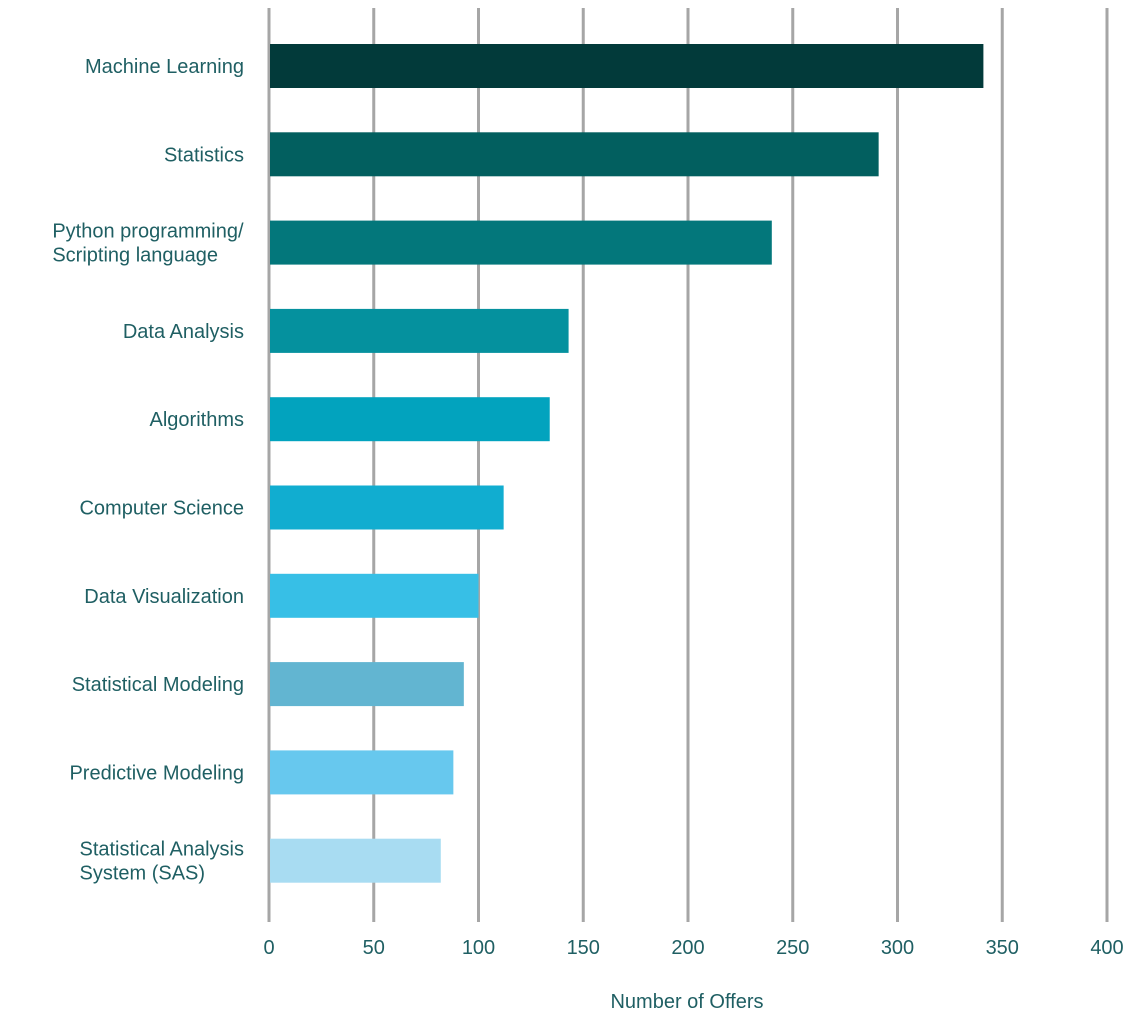 The height and width of the screenshot is (1012, 1128). What do you see at coordinates (1002, 948) in the screenshot?
I see `x-tick-label: 350` at bounding box center [1002, 948].